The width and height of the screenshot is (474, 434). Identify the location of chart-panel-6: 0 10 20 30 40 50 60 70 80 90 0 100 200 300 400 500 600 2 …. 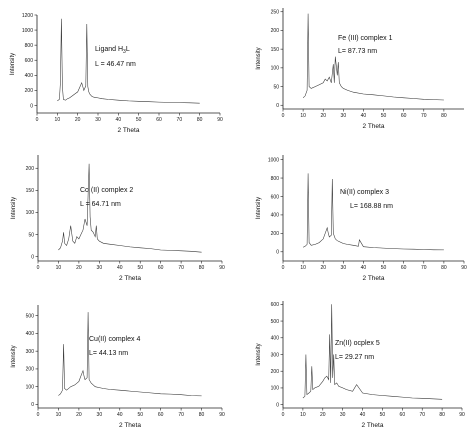
(360, 365).